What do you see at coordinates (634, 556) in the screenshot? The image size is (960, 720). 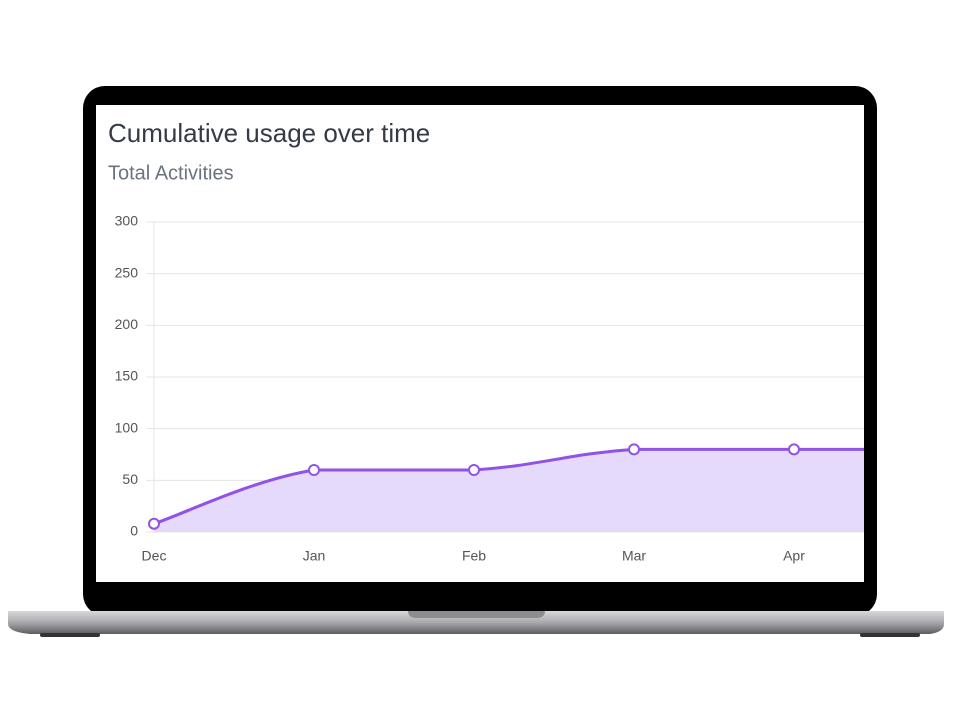 I see `x-tick-label: Mar` at bounding box center [634, 556].